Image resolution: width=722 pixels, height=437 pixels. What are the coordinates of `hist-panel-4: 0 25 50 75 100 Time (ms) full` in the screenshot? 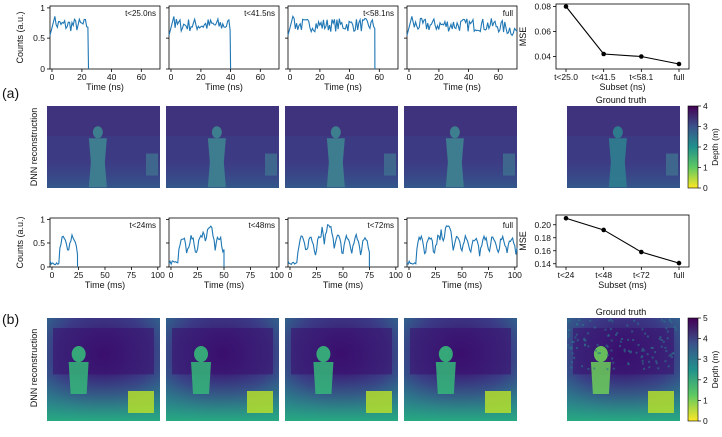 It's located at (463, 253).